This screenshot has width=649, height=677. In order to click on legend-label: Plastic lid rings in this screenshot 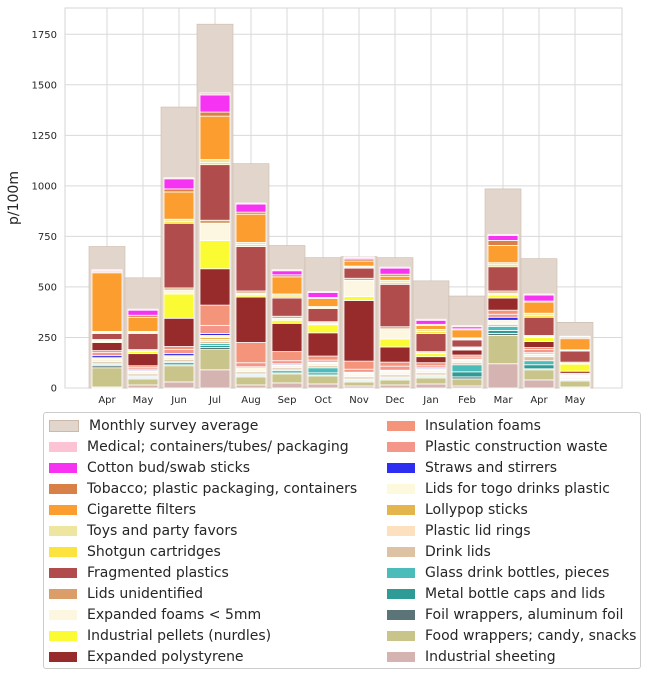, I will do `click(478, 530)`.